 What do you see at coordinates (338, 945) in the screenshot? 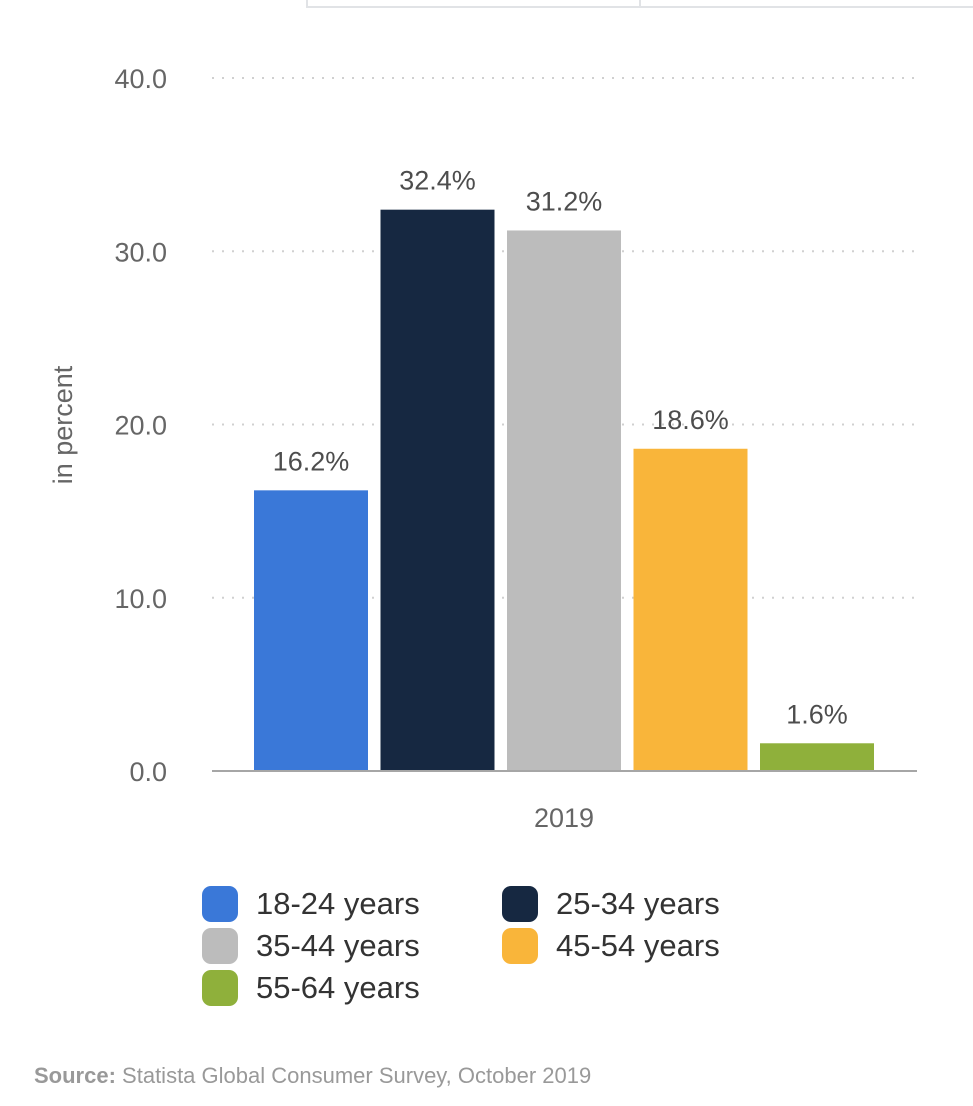
I see `legend-label: 35-44 years` at bounding box center [338, 945].